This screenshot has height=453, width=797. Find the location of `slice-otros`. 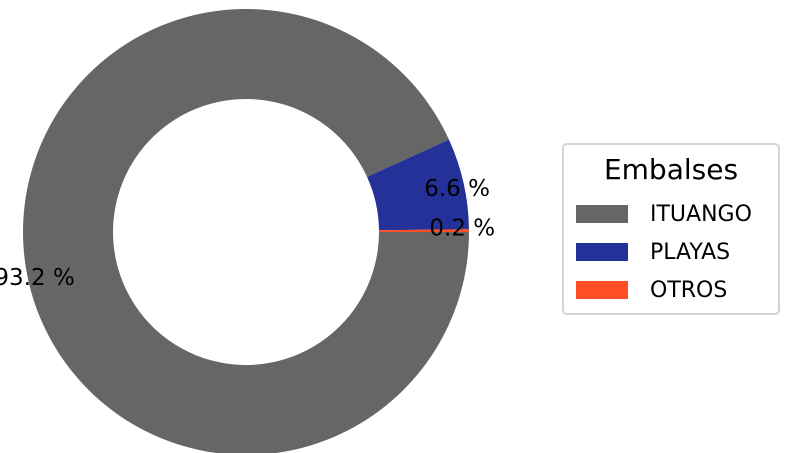

slice-otros is located at coordinates (423, 230).